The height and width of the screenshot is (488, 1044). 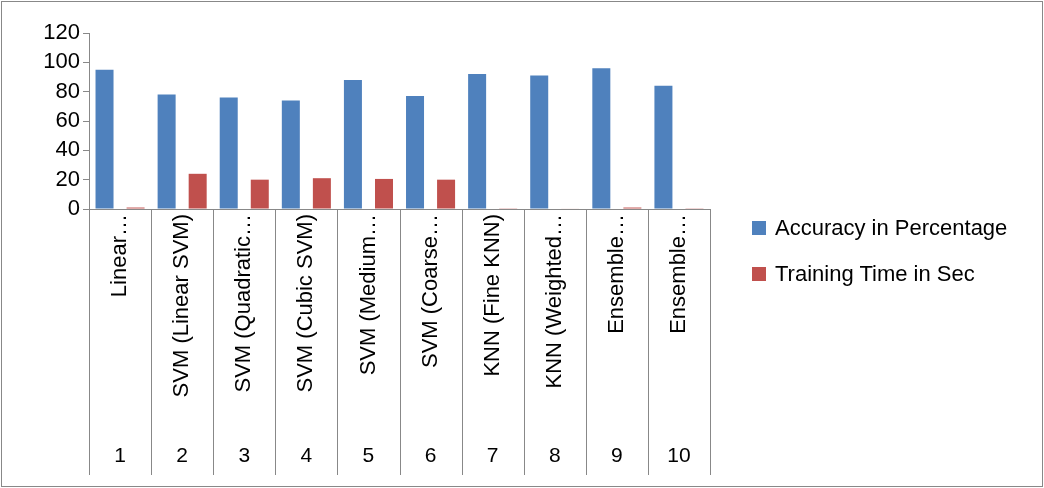 I want to click on text: 2, so click(x=182, y=454).